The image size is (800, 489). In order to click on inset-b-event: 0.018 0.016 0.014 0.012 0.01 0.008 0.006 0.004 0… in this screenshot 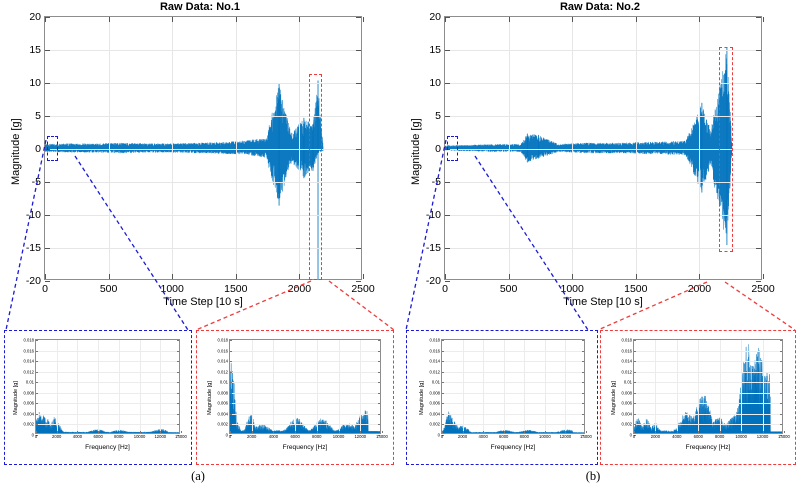, I will do `click(698, 397)`.